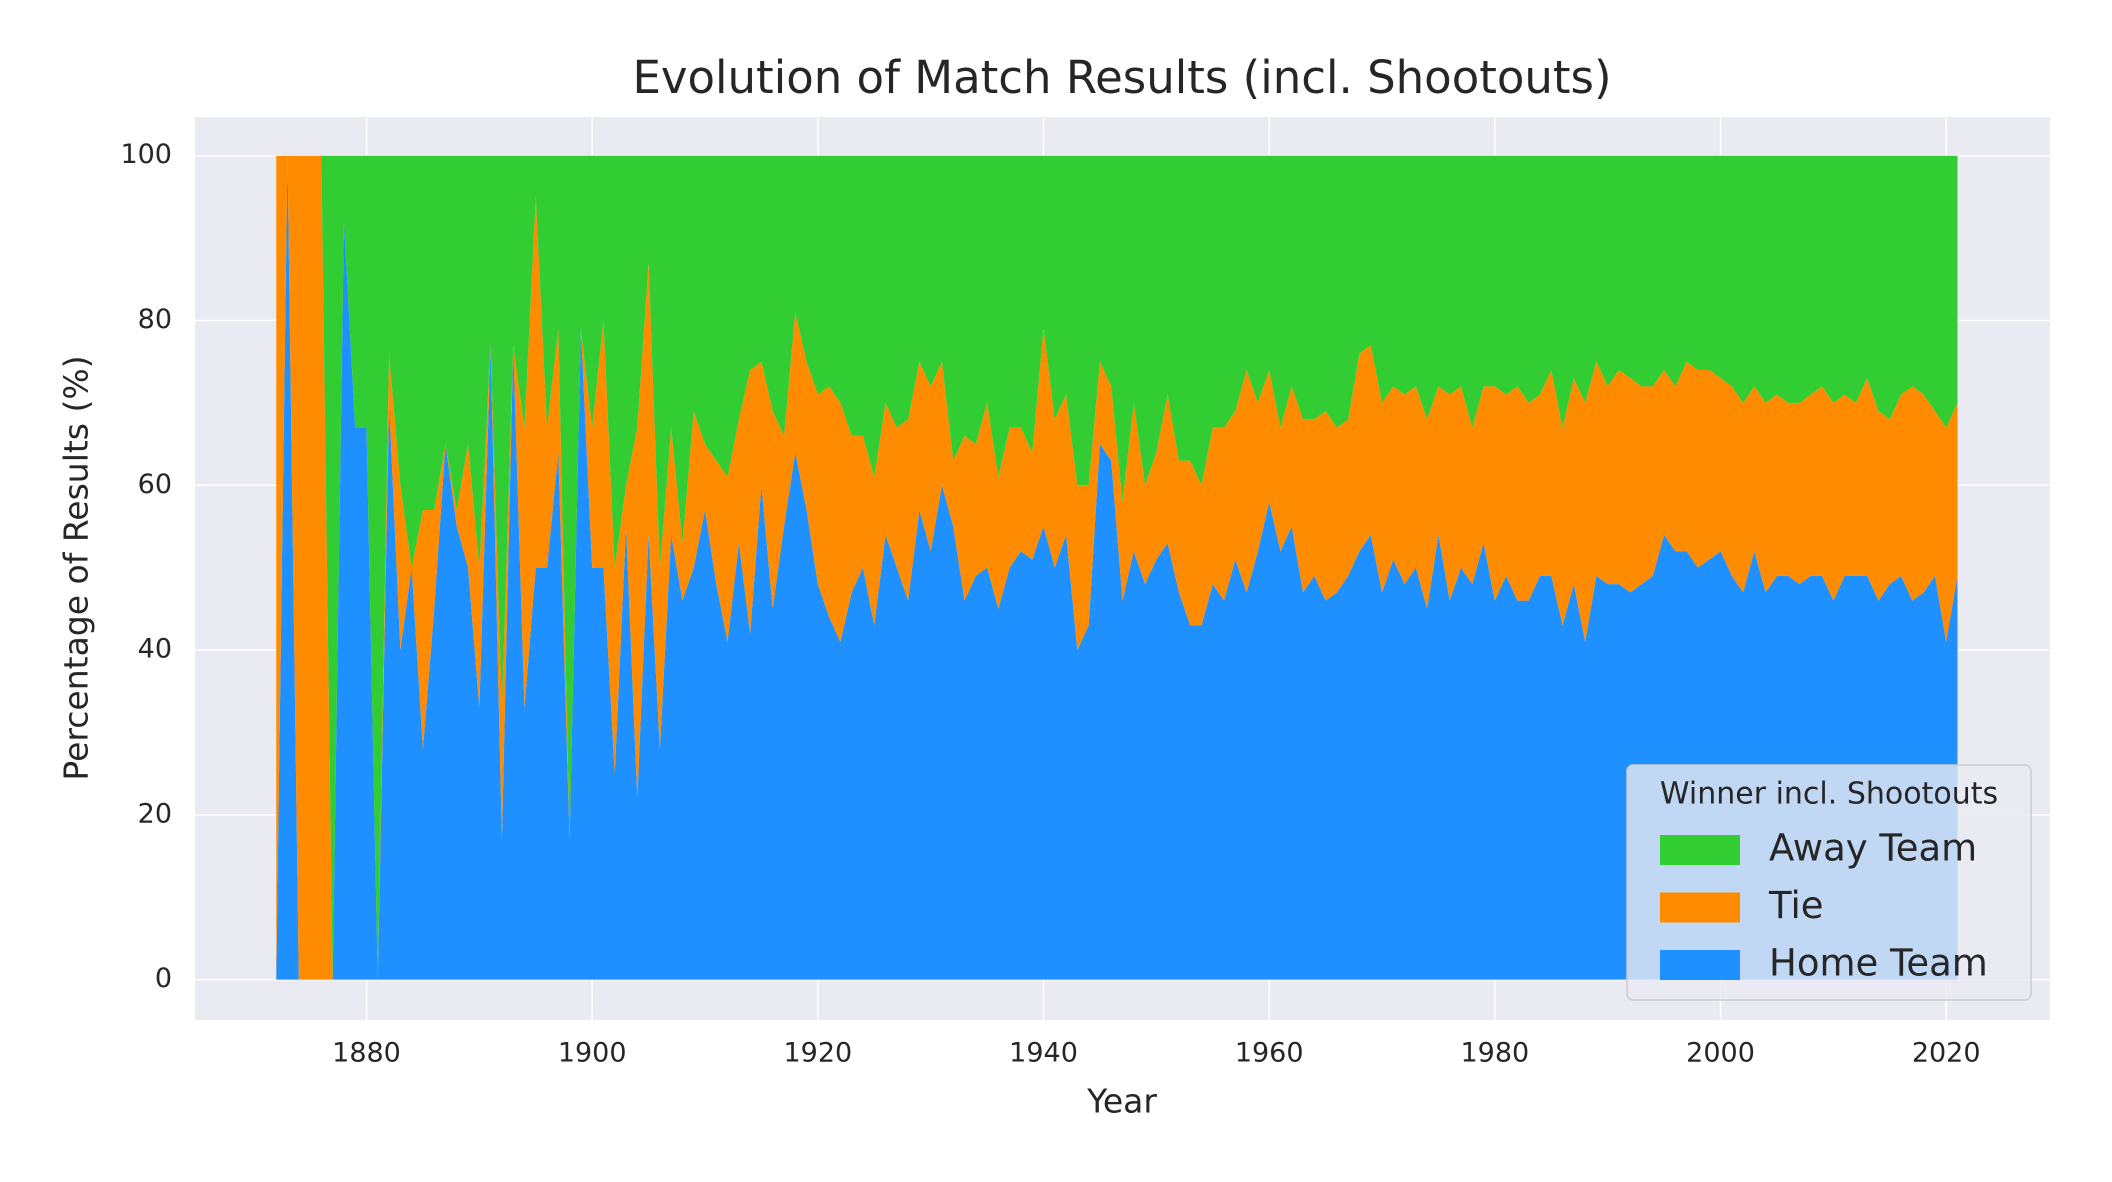  What do you see at coordinates (155, 649) in the screenshot?
I see `y-tick-label: 40` at bounding box center [155, 649].